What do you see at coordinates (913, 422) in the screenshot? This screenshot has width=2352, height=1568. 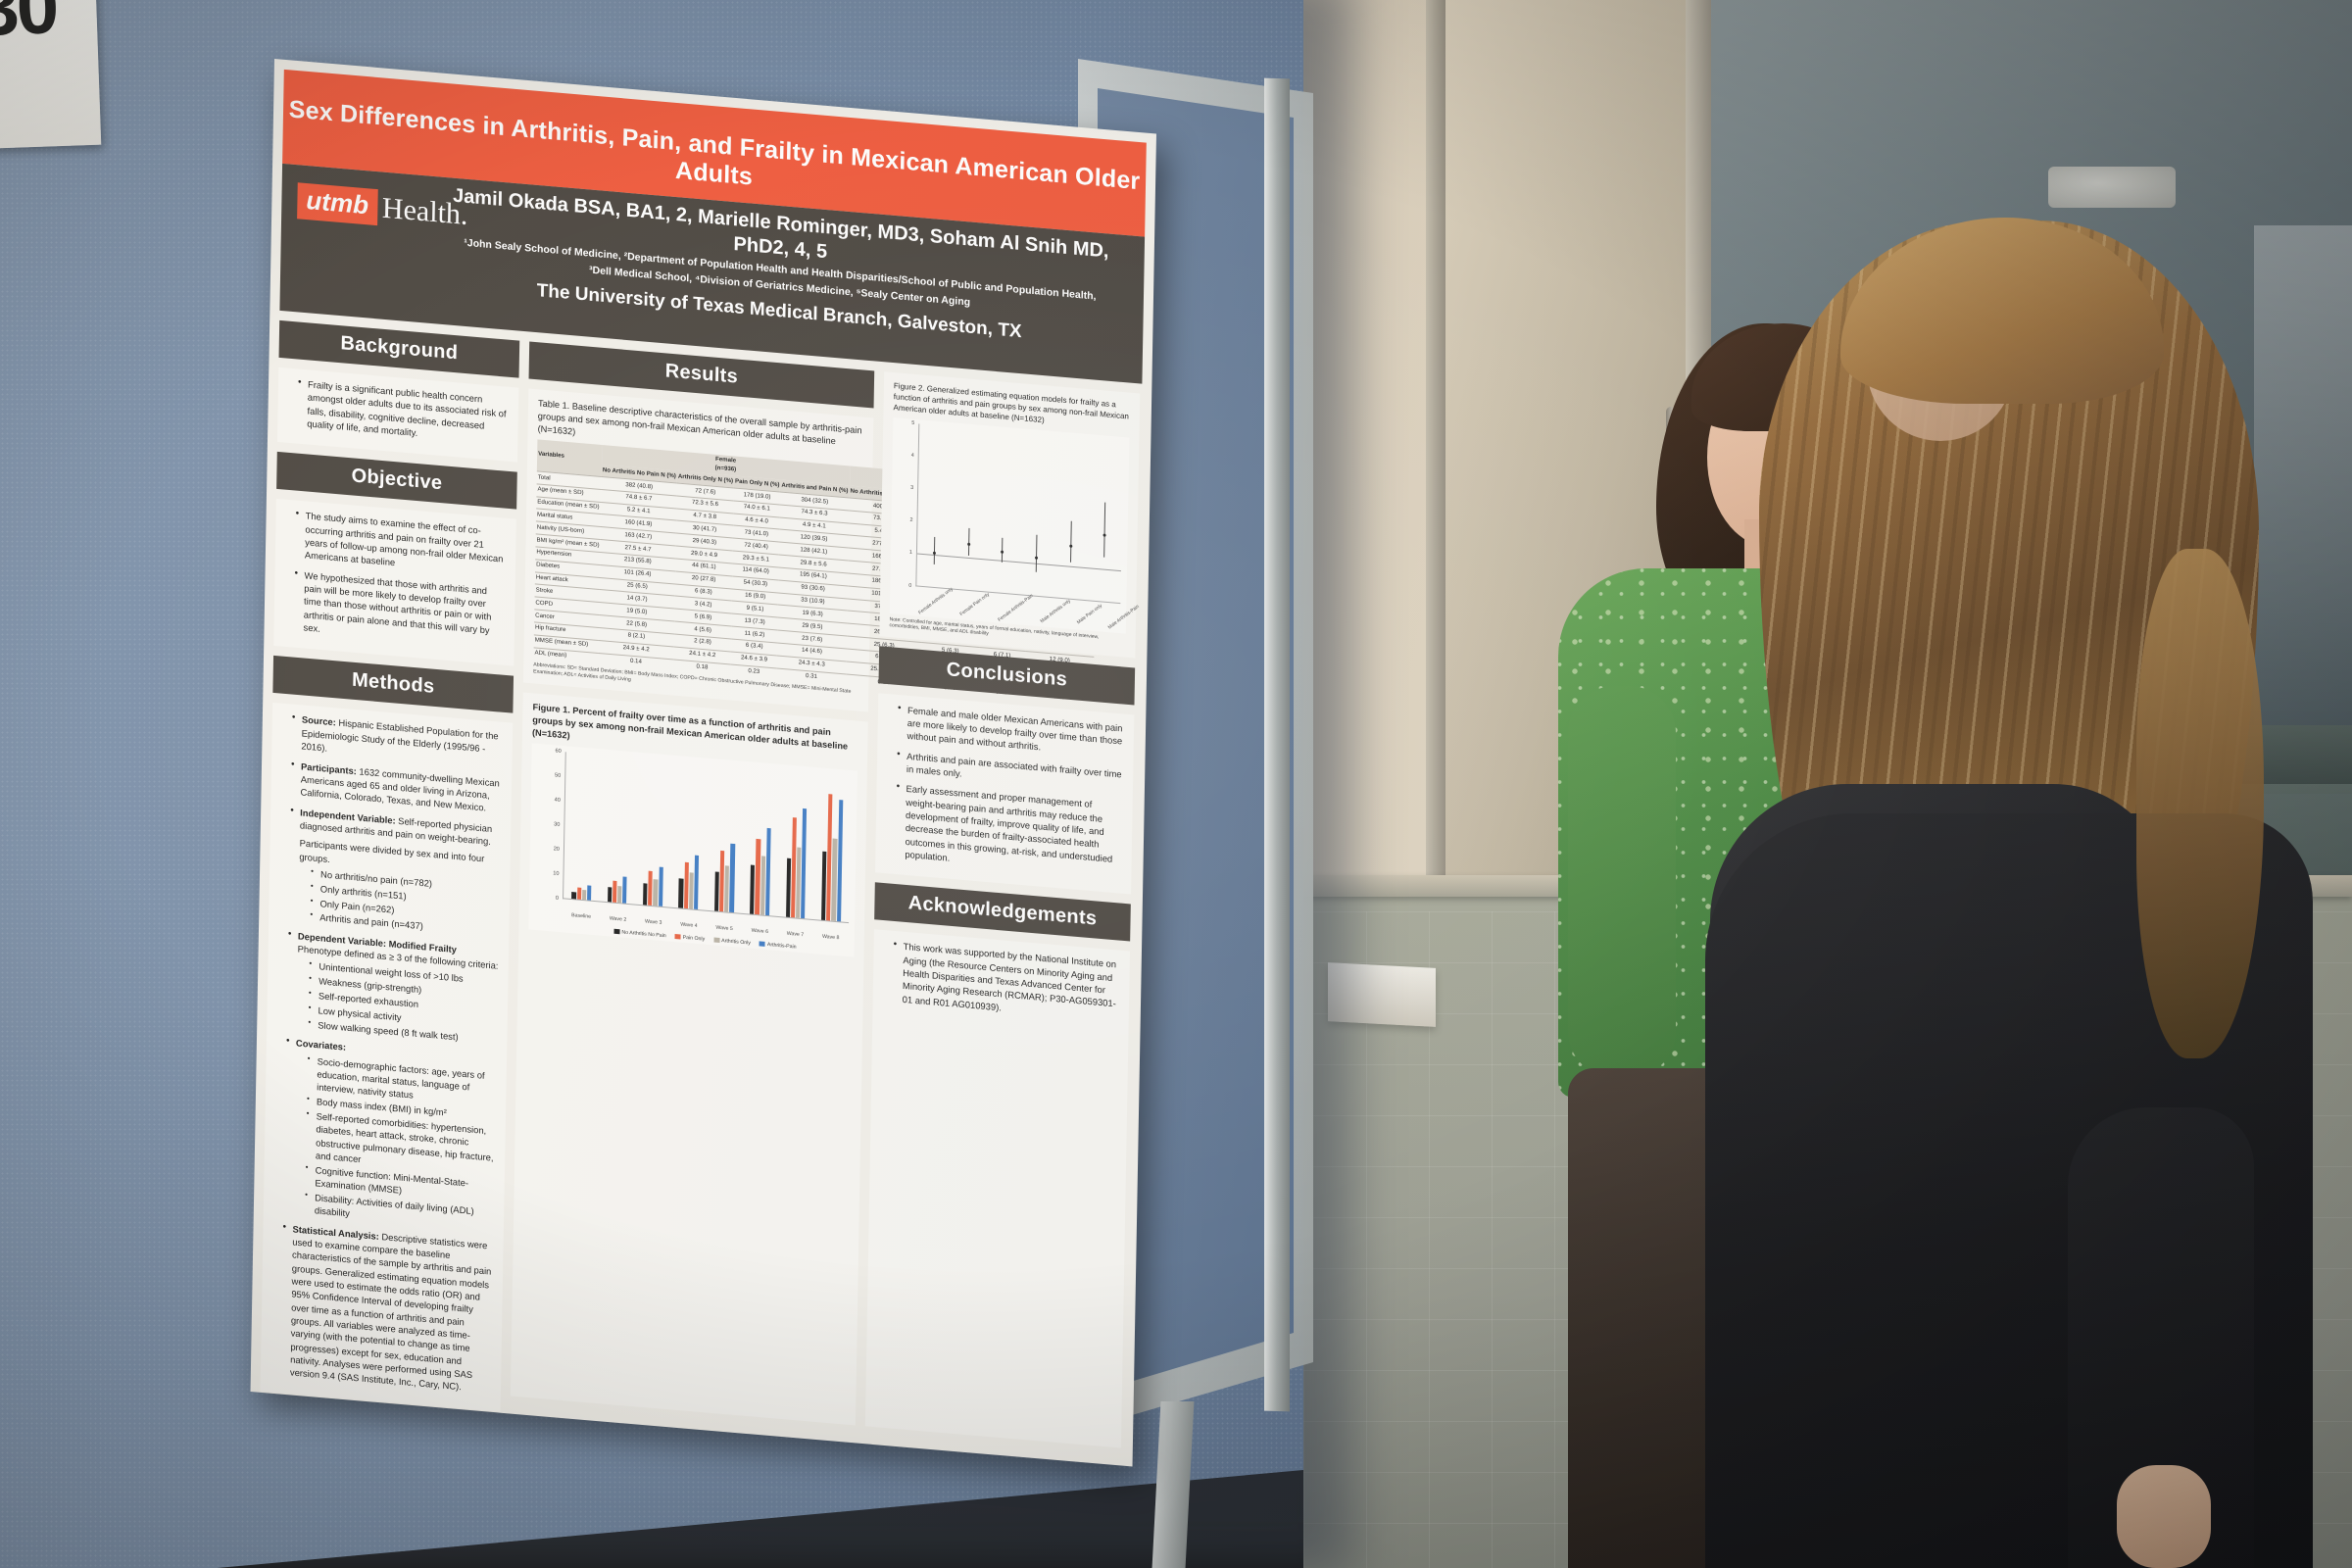 I see `figure2-y-tick: 5` at bounding box center [913, 422].